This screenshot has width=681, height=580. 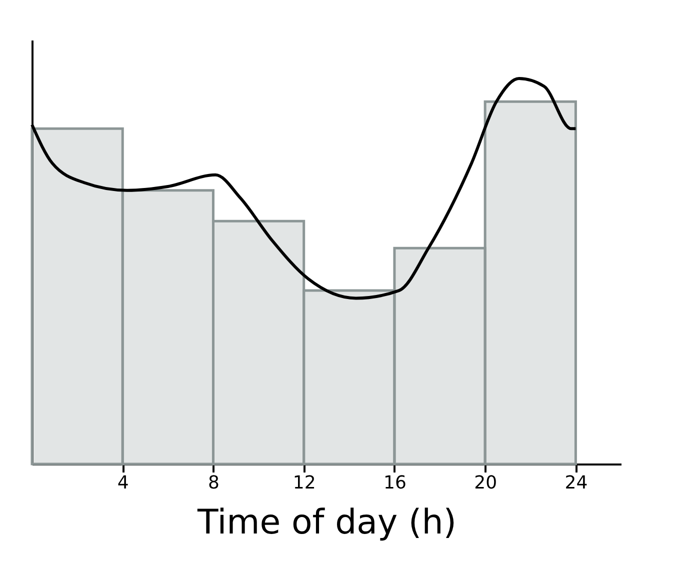 I want to click on x-tick-label: 12, so click(x=304, y=483).